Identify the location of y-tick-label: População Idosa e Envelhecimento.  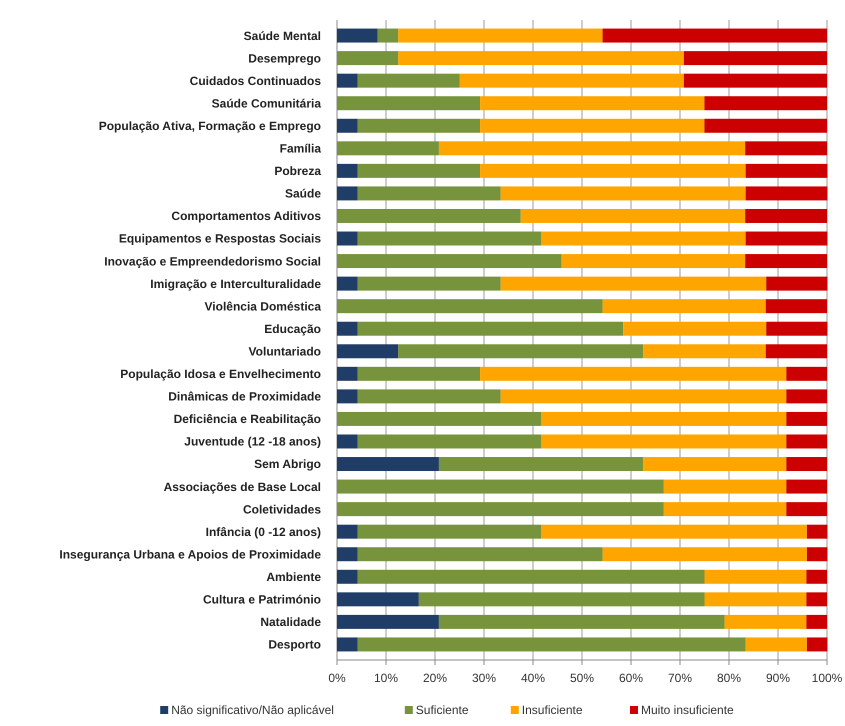
(220, 374).